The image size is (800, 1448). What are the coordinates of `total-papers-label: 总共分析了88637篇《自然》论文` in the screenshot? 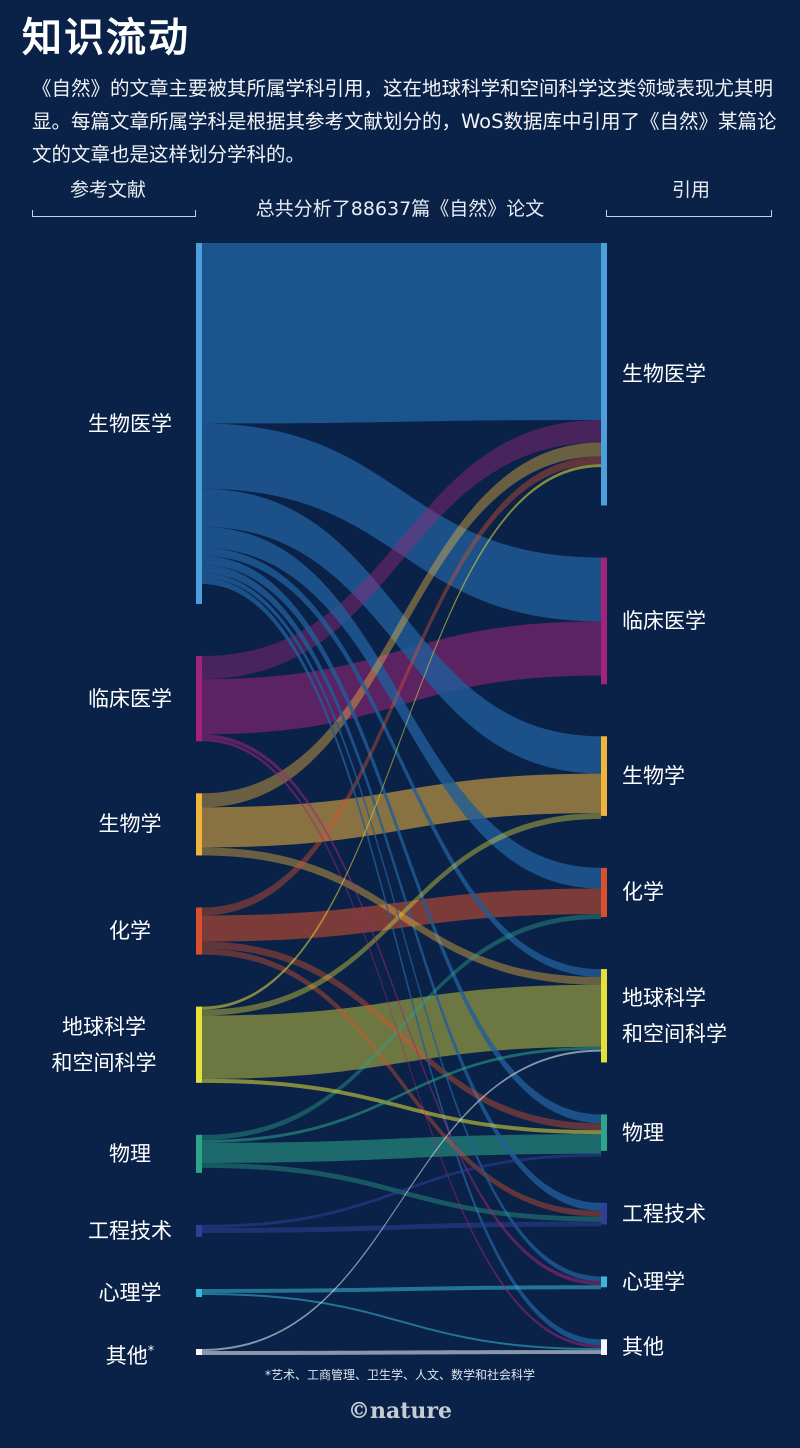 It's located at (400, 209).